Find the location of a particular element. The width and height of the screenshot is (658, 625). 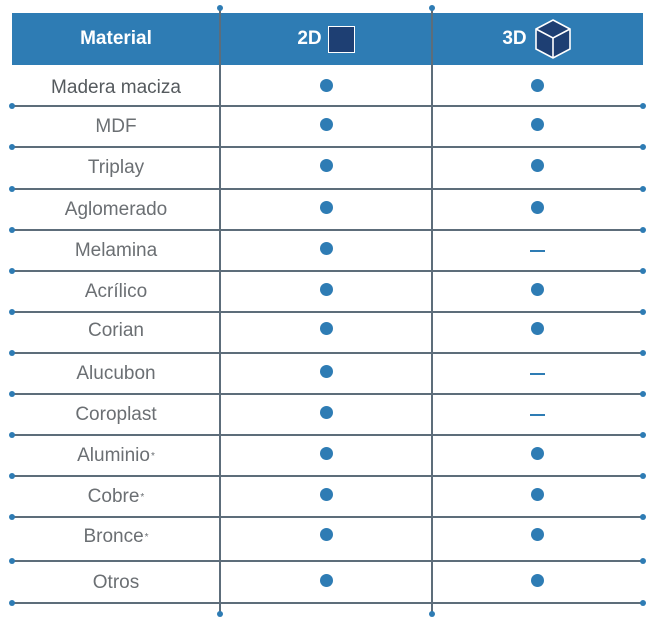

header-2d-label: 2D is located at coordinates (309, 38).